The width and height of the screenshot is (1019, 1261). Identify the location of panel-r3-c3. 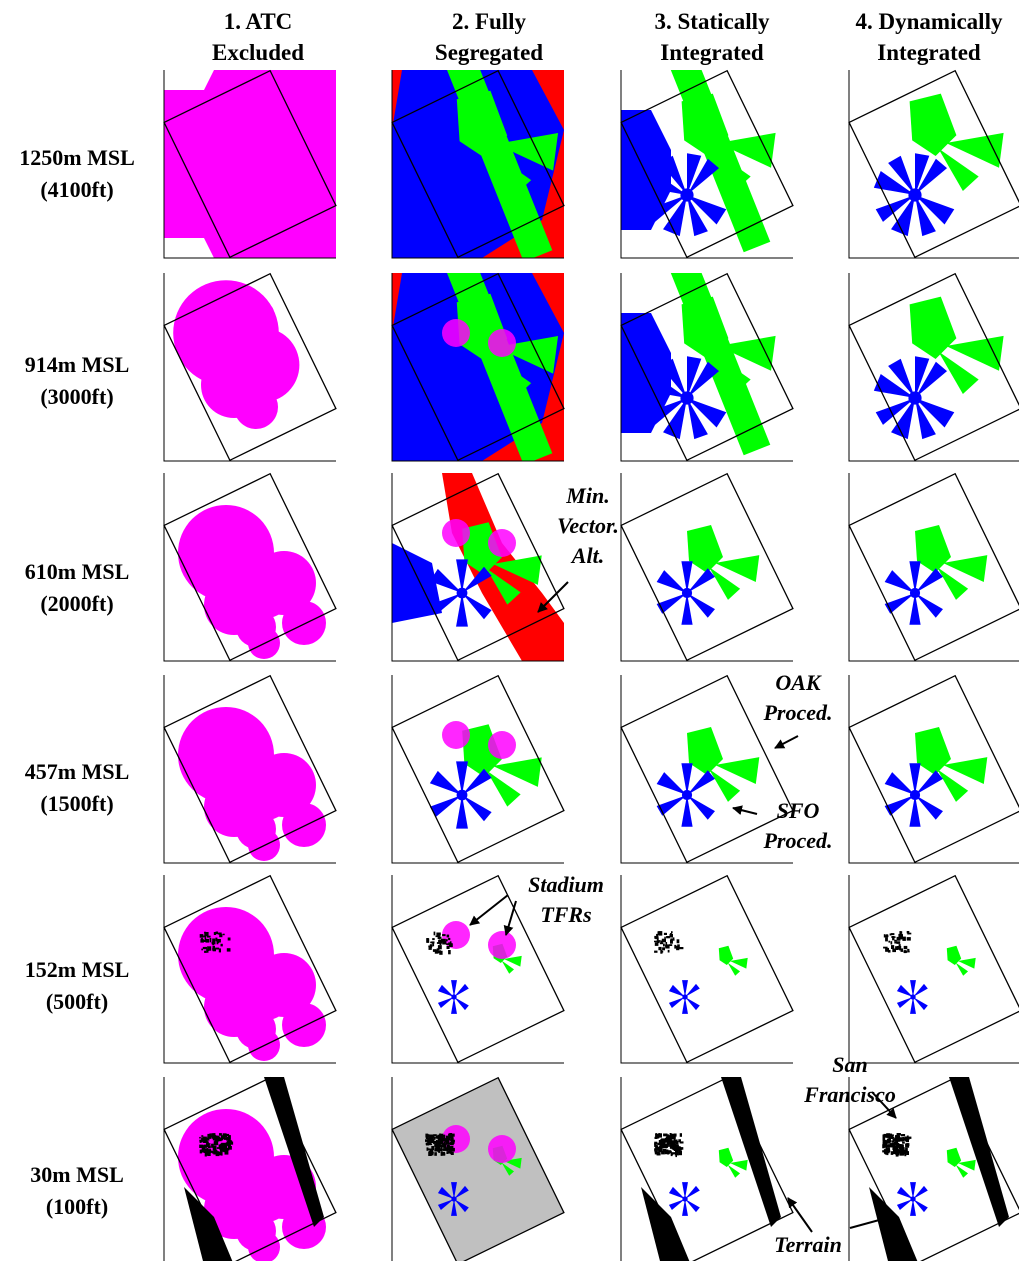
(707, 567).